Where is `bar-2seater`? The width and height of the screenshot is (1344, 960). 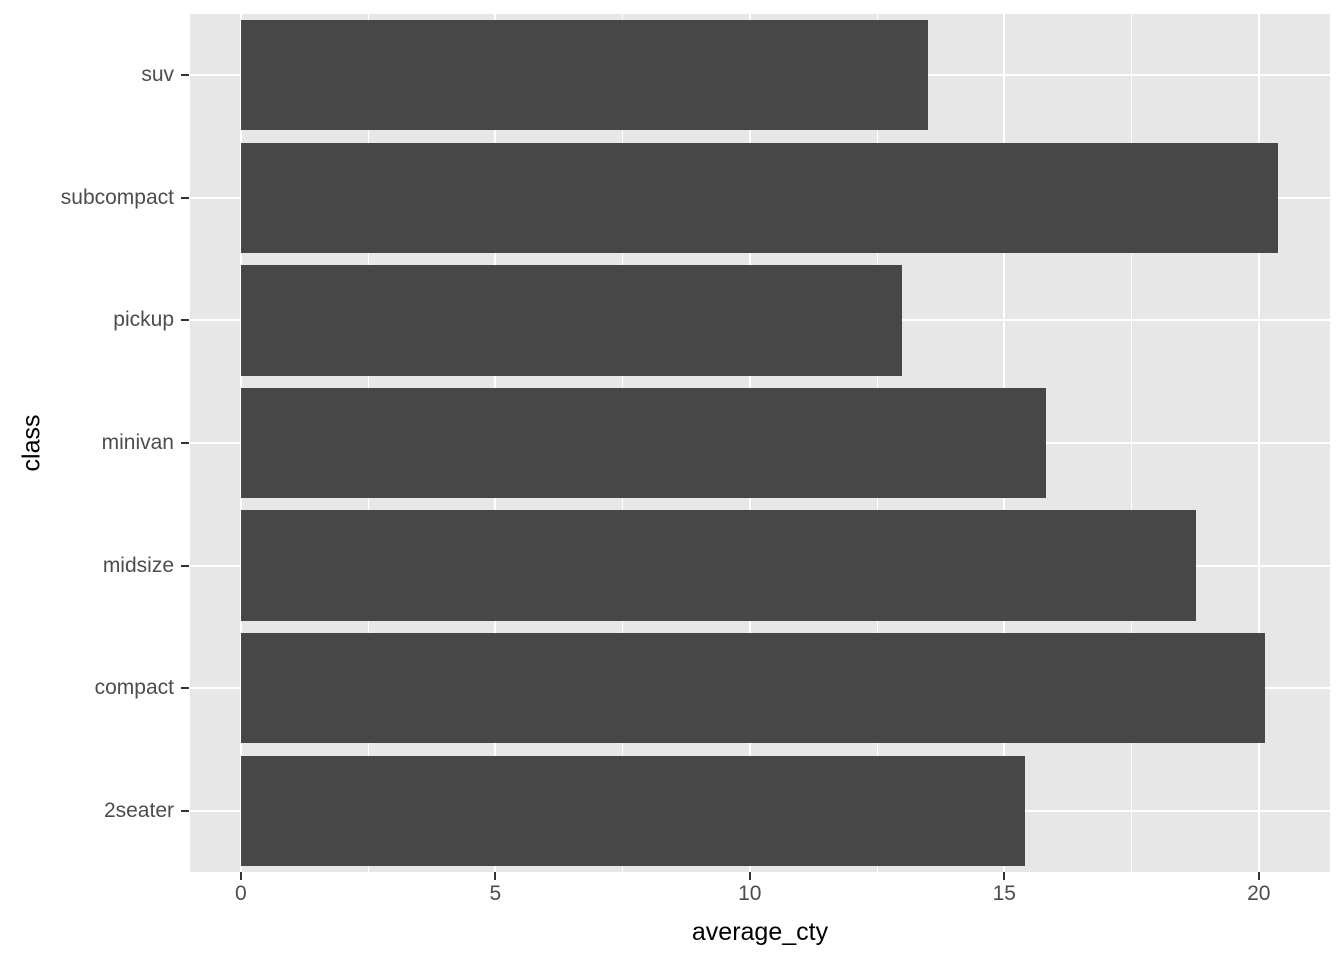
bar-2seater is located at coordinates (632, 810).